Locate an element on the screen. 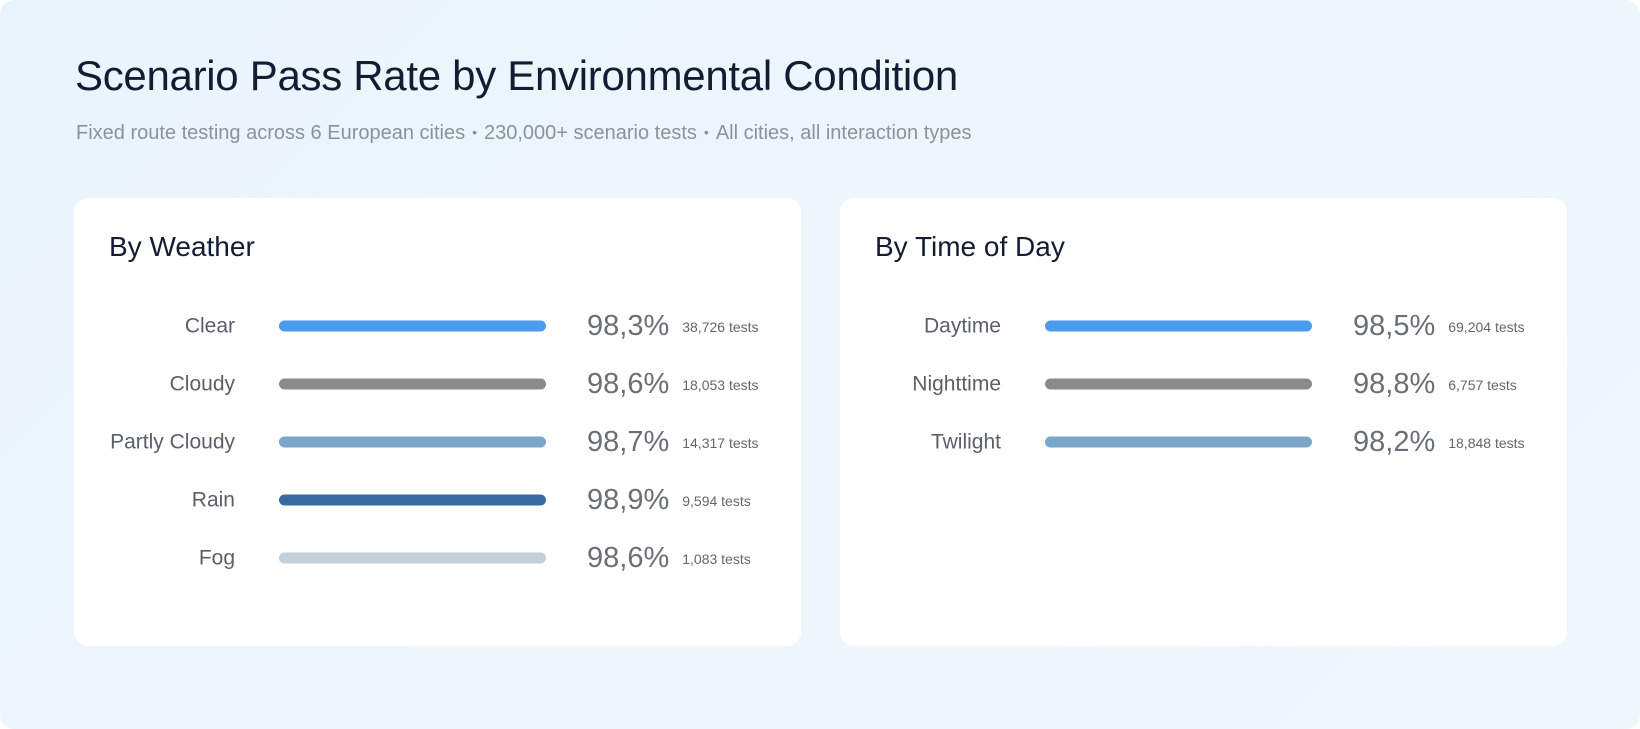 This screenshot has width=1640, height=729. bar-fog is located at coordinates (412, 558).